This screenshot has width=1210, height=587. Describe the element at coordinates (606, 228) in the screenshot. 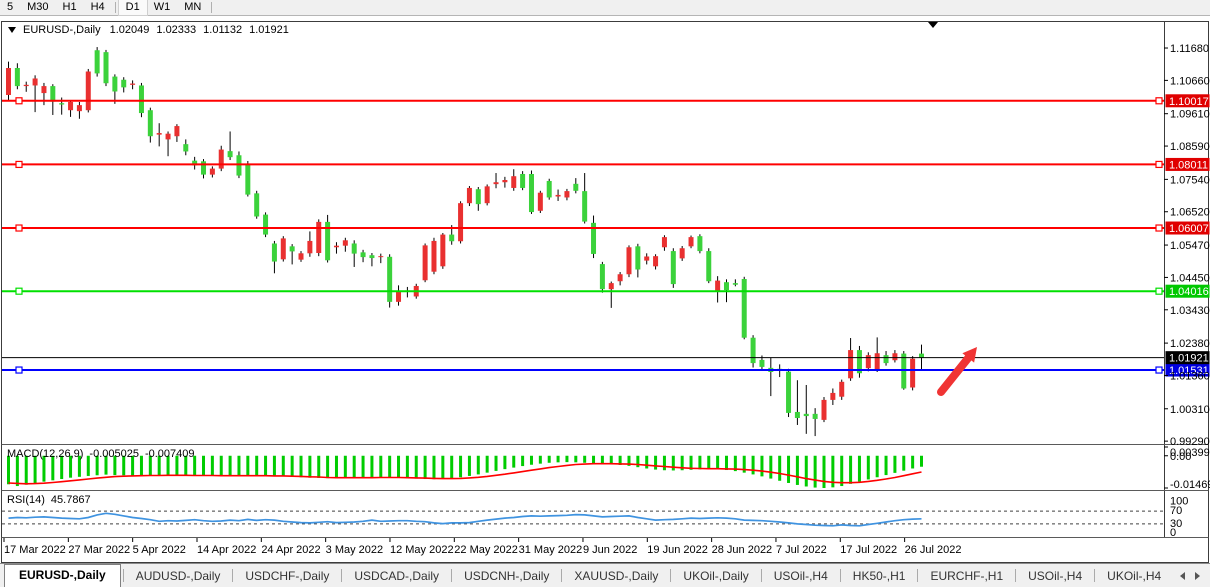

I see `hline-resistance-3: 1.06007` at that location.